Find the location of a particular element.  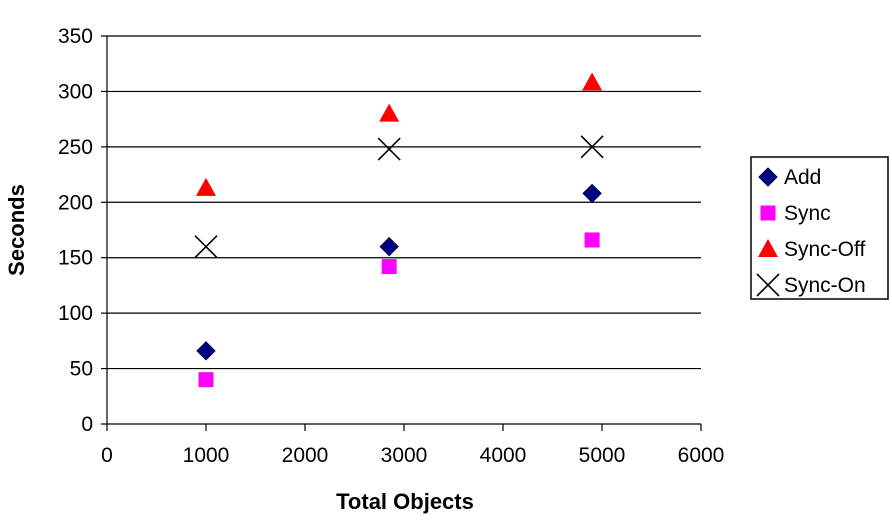

y-tick-label: 200 is located at coordinates (75, 202).